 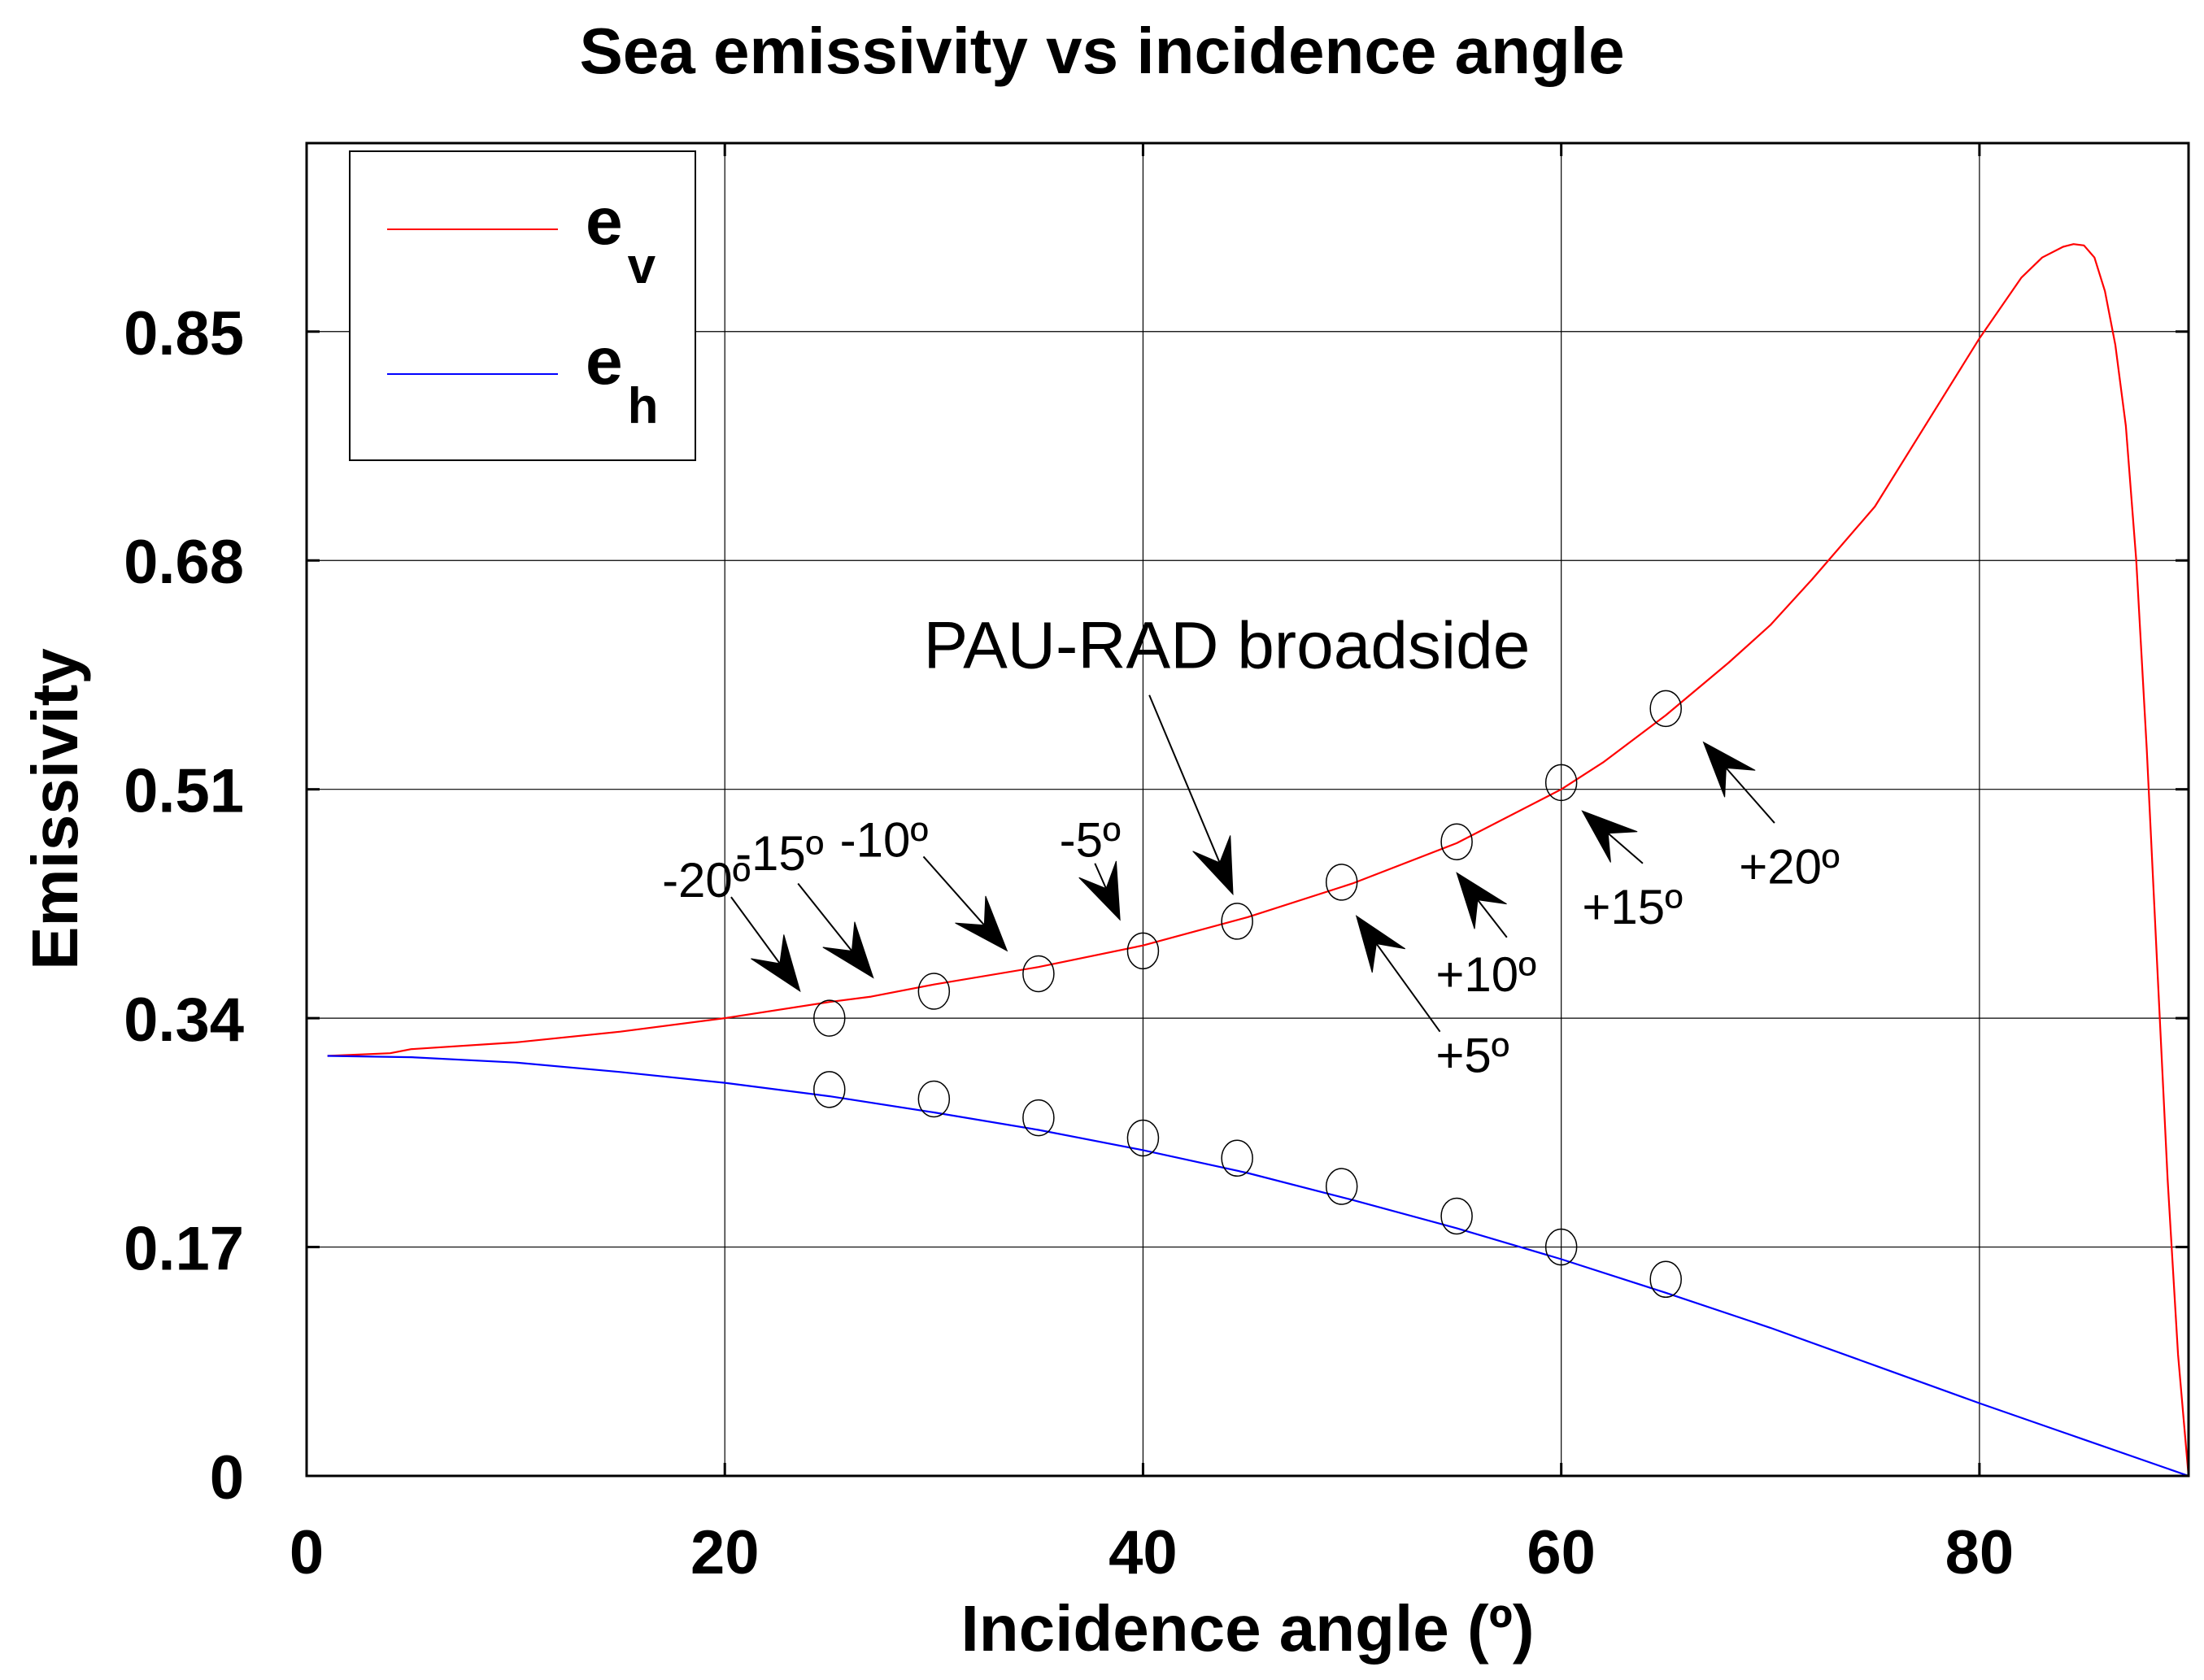 What do you see at coordinates (1485, 974) in the screenshot?
I see `annotation-label: +10º` at bounding box center [1485, 974].